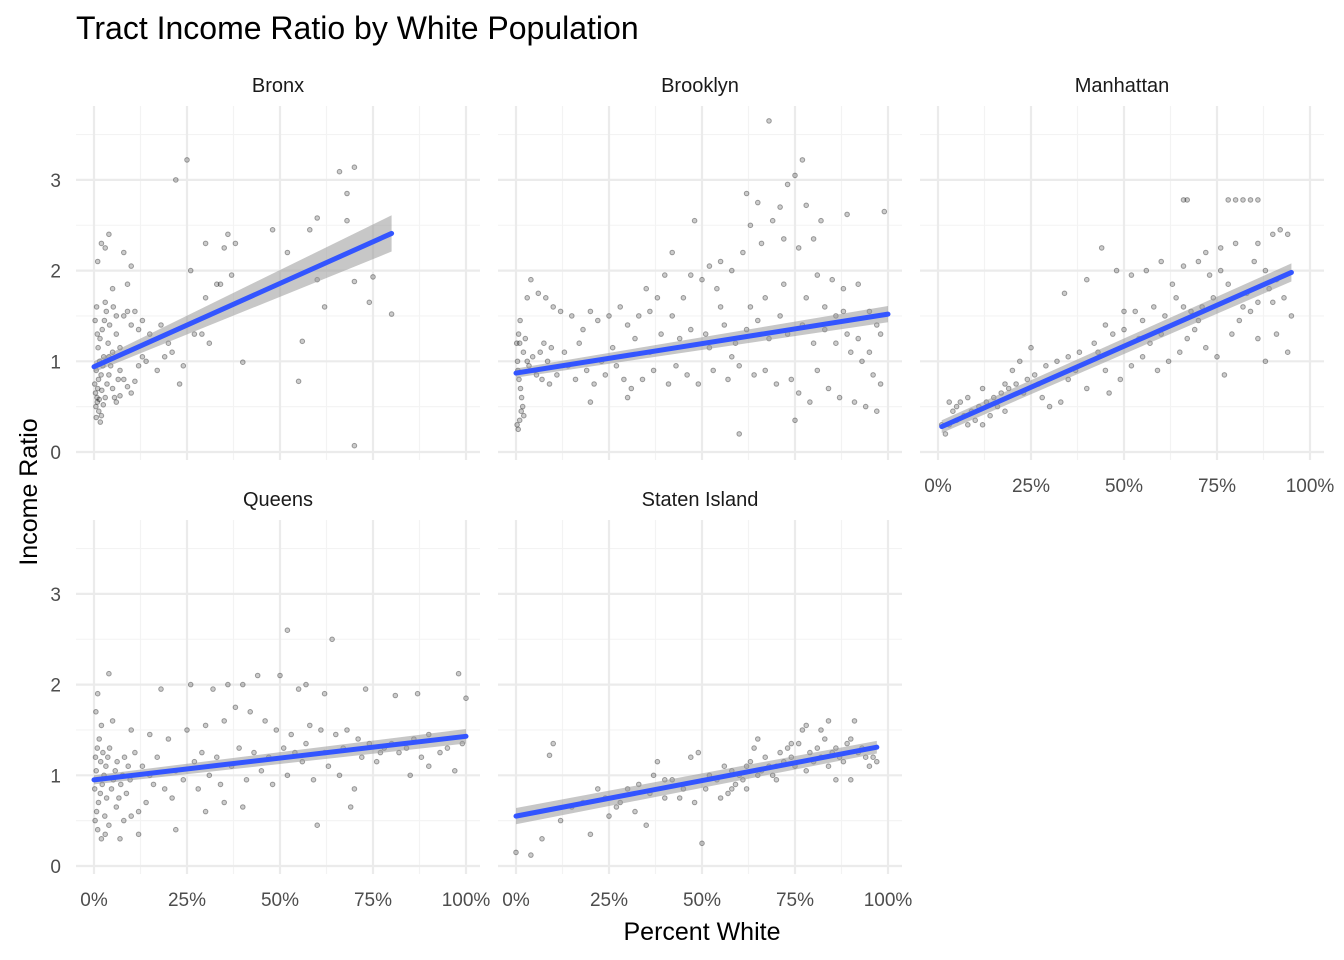 The width and height of the screenshot is (1344, 960). Describe the element at coordinates (609, 900) in the screenshot. I see `x-tick-label: 25%` at that location.